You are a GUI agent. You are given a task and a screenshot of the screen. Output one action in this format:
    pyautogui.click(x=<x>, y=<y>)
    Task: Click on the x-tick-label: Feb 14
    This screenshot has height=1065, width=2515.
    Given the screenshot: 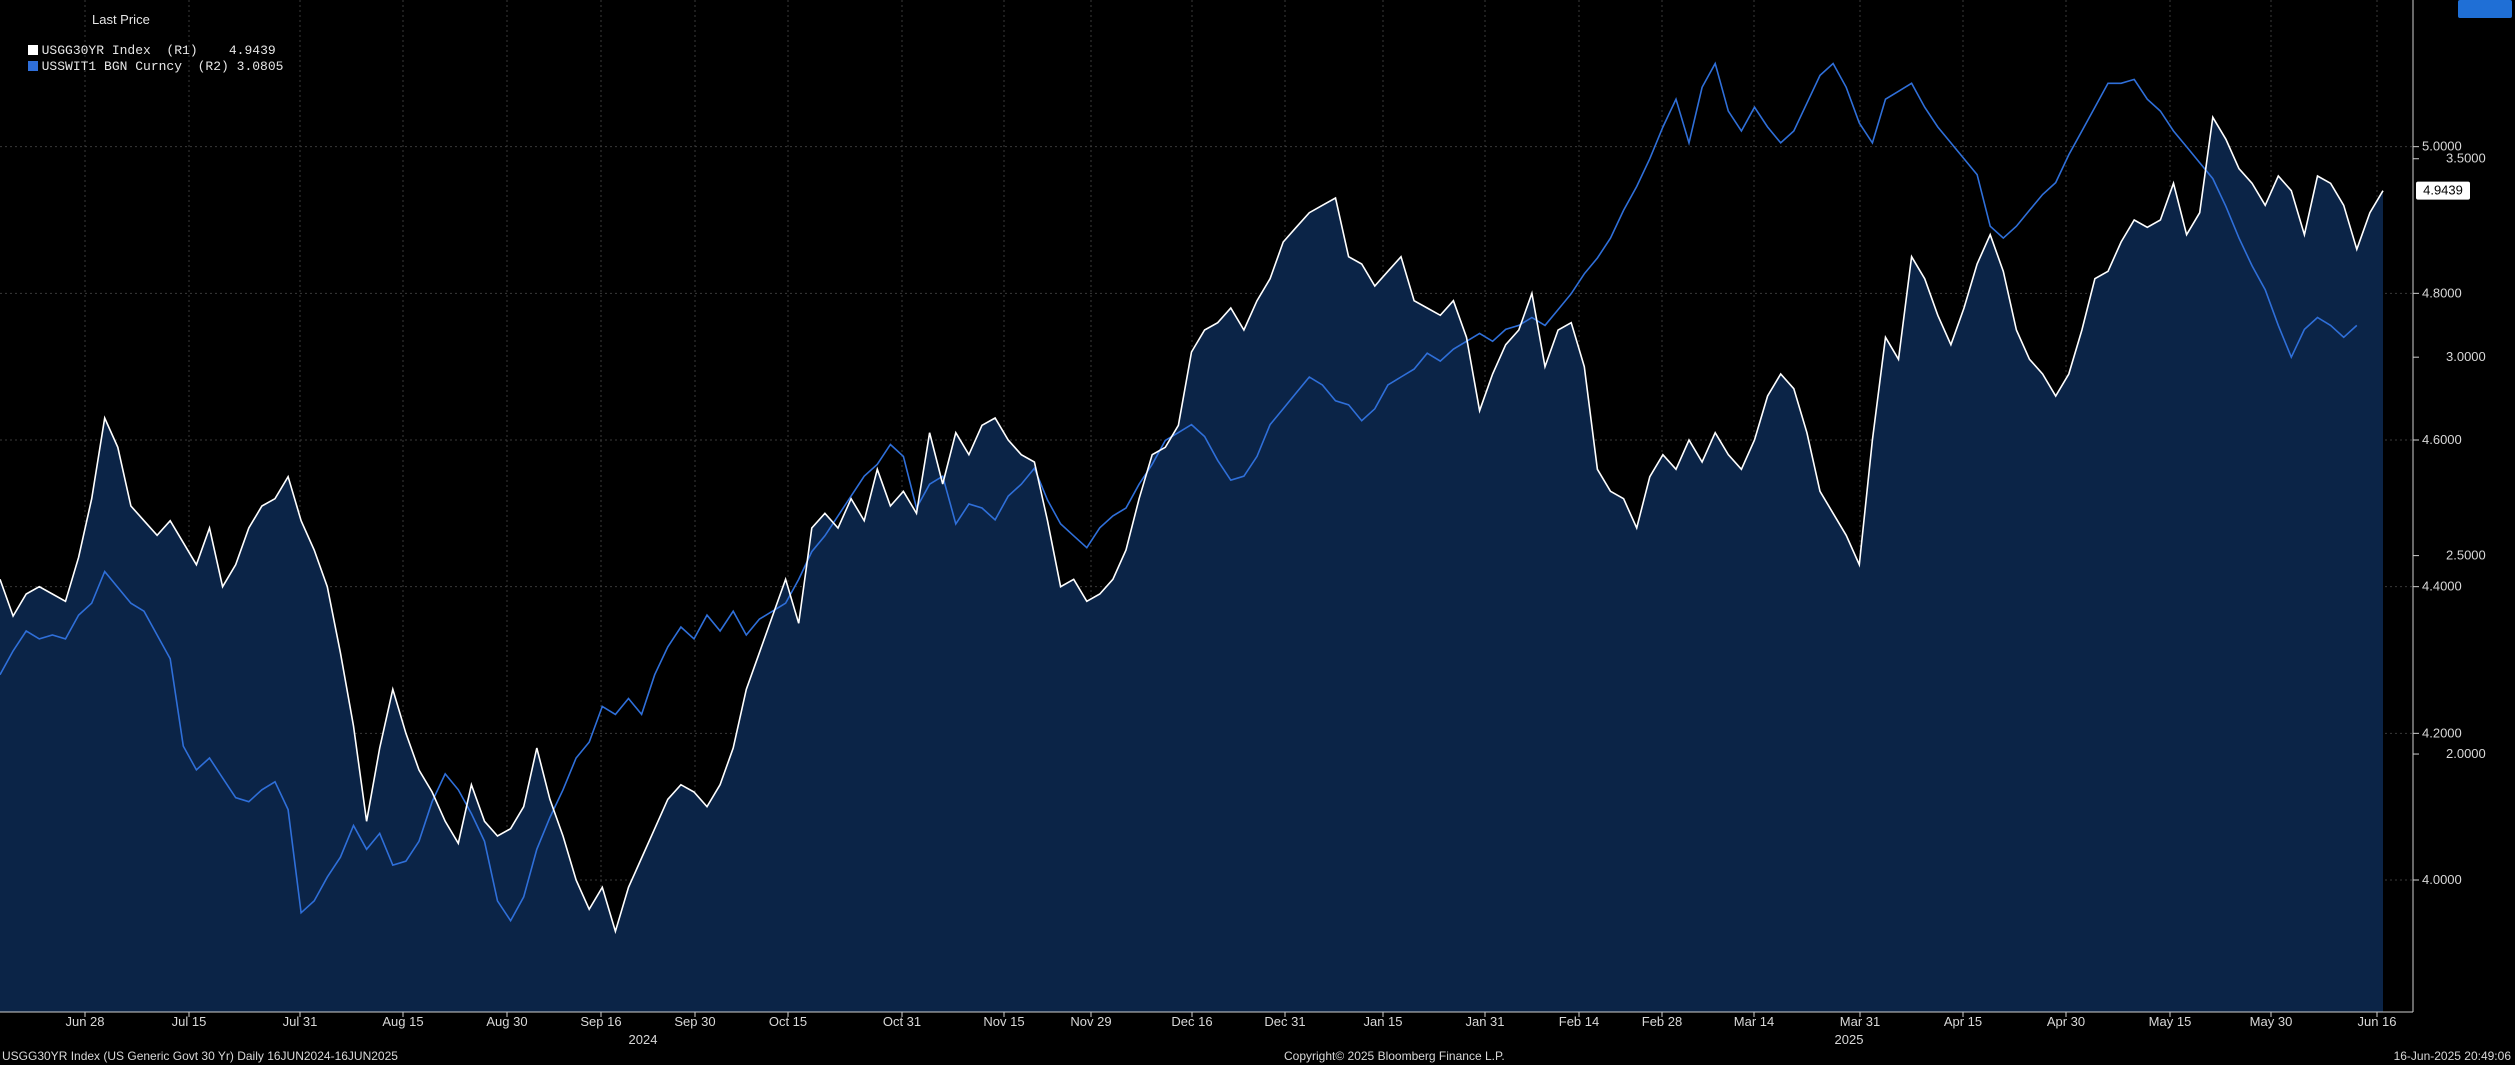 What is the action you would take?
    pyautogui.click(x=1579, y=1021)
    